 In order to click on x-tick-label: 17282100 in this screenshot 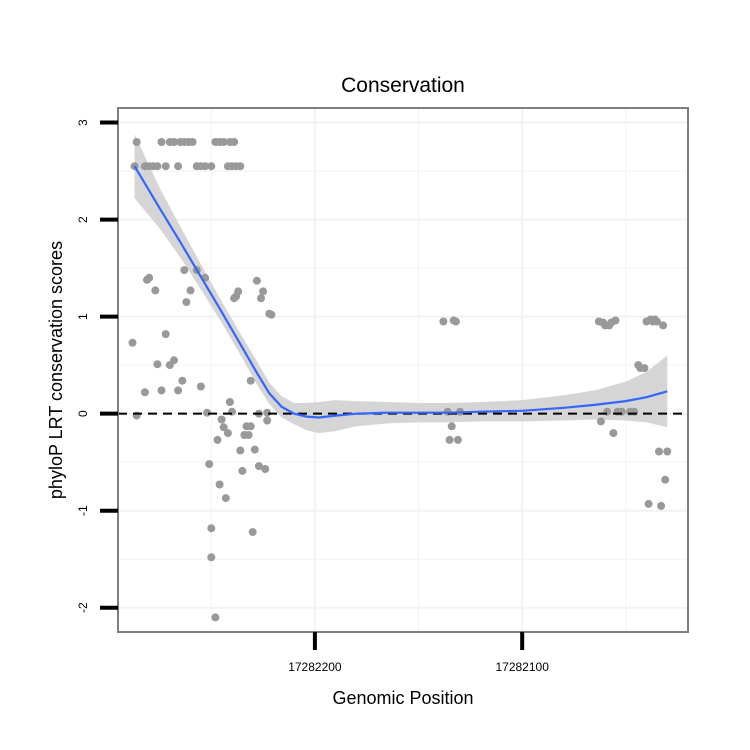, I will do `click(522, 667)`.